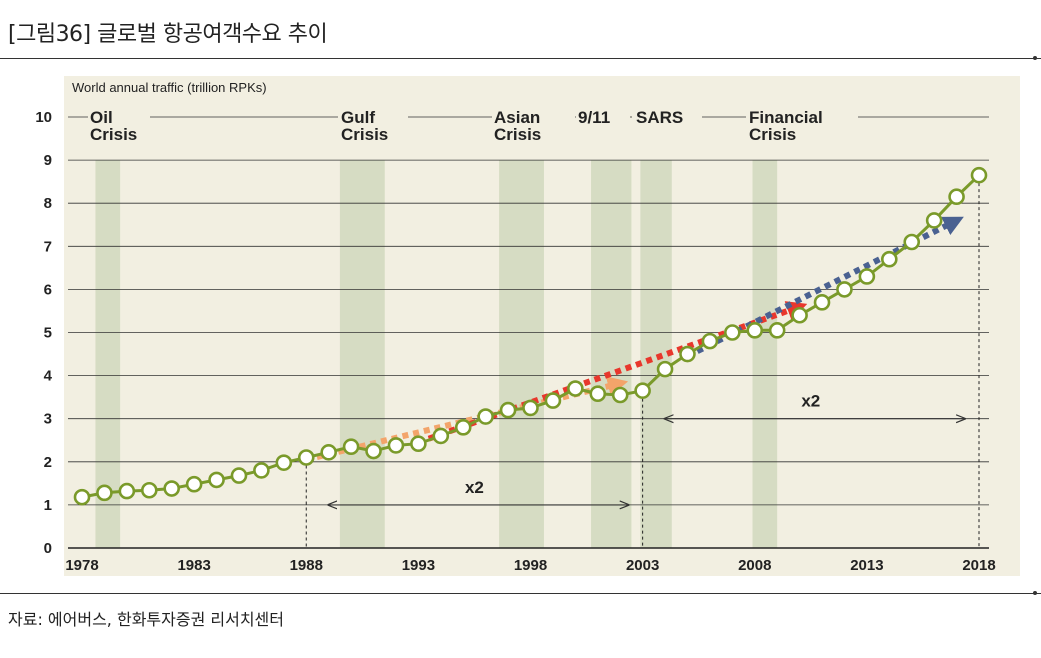 The width and height of the screenshot is (1041, 658). What do you see at coordinates (146, 619) in the screenshot?
I see `source-note: 자료: 에어버스, 한화투자증권 리서치센터` at bounding box center [146, 619].